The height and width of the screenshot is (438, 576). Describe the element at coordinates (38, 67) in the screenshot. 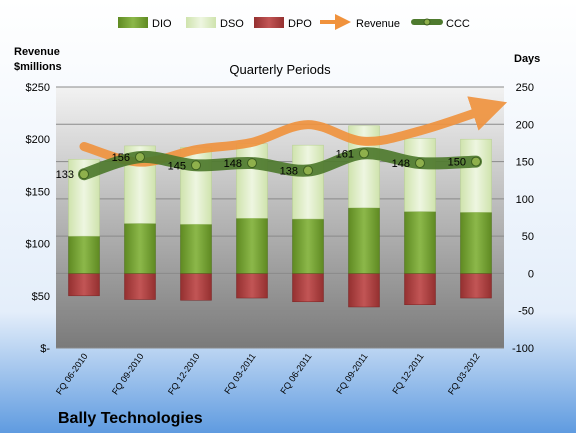

I see `left-axis-title-line2: $millions` at that location.